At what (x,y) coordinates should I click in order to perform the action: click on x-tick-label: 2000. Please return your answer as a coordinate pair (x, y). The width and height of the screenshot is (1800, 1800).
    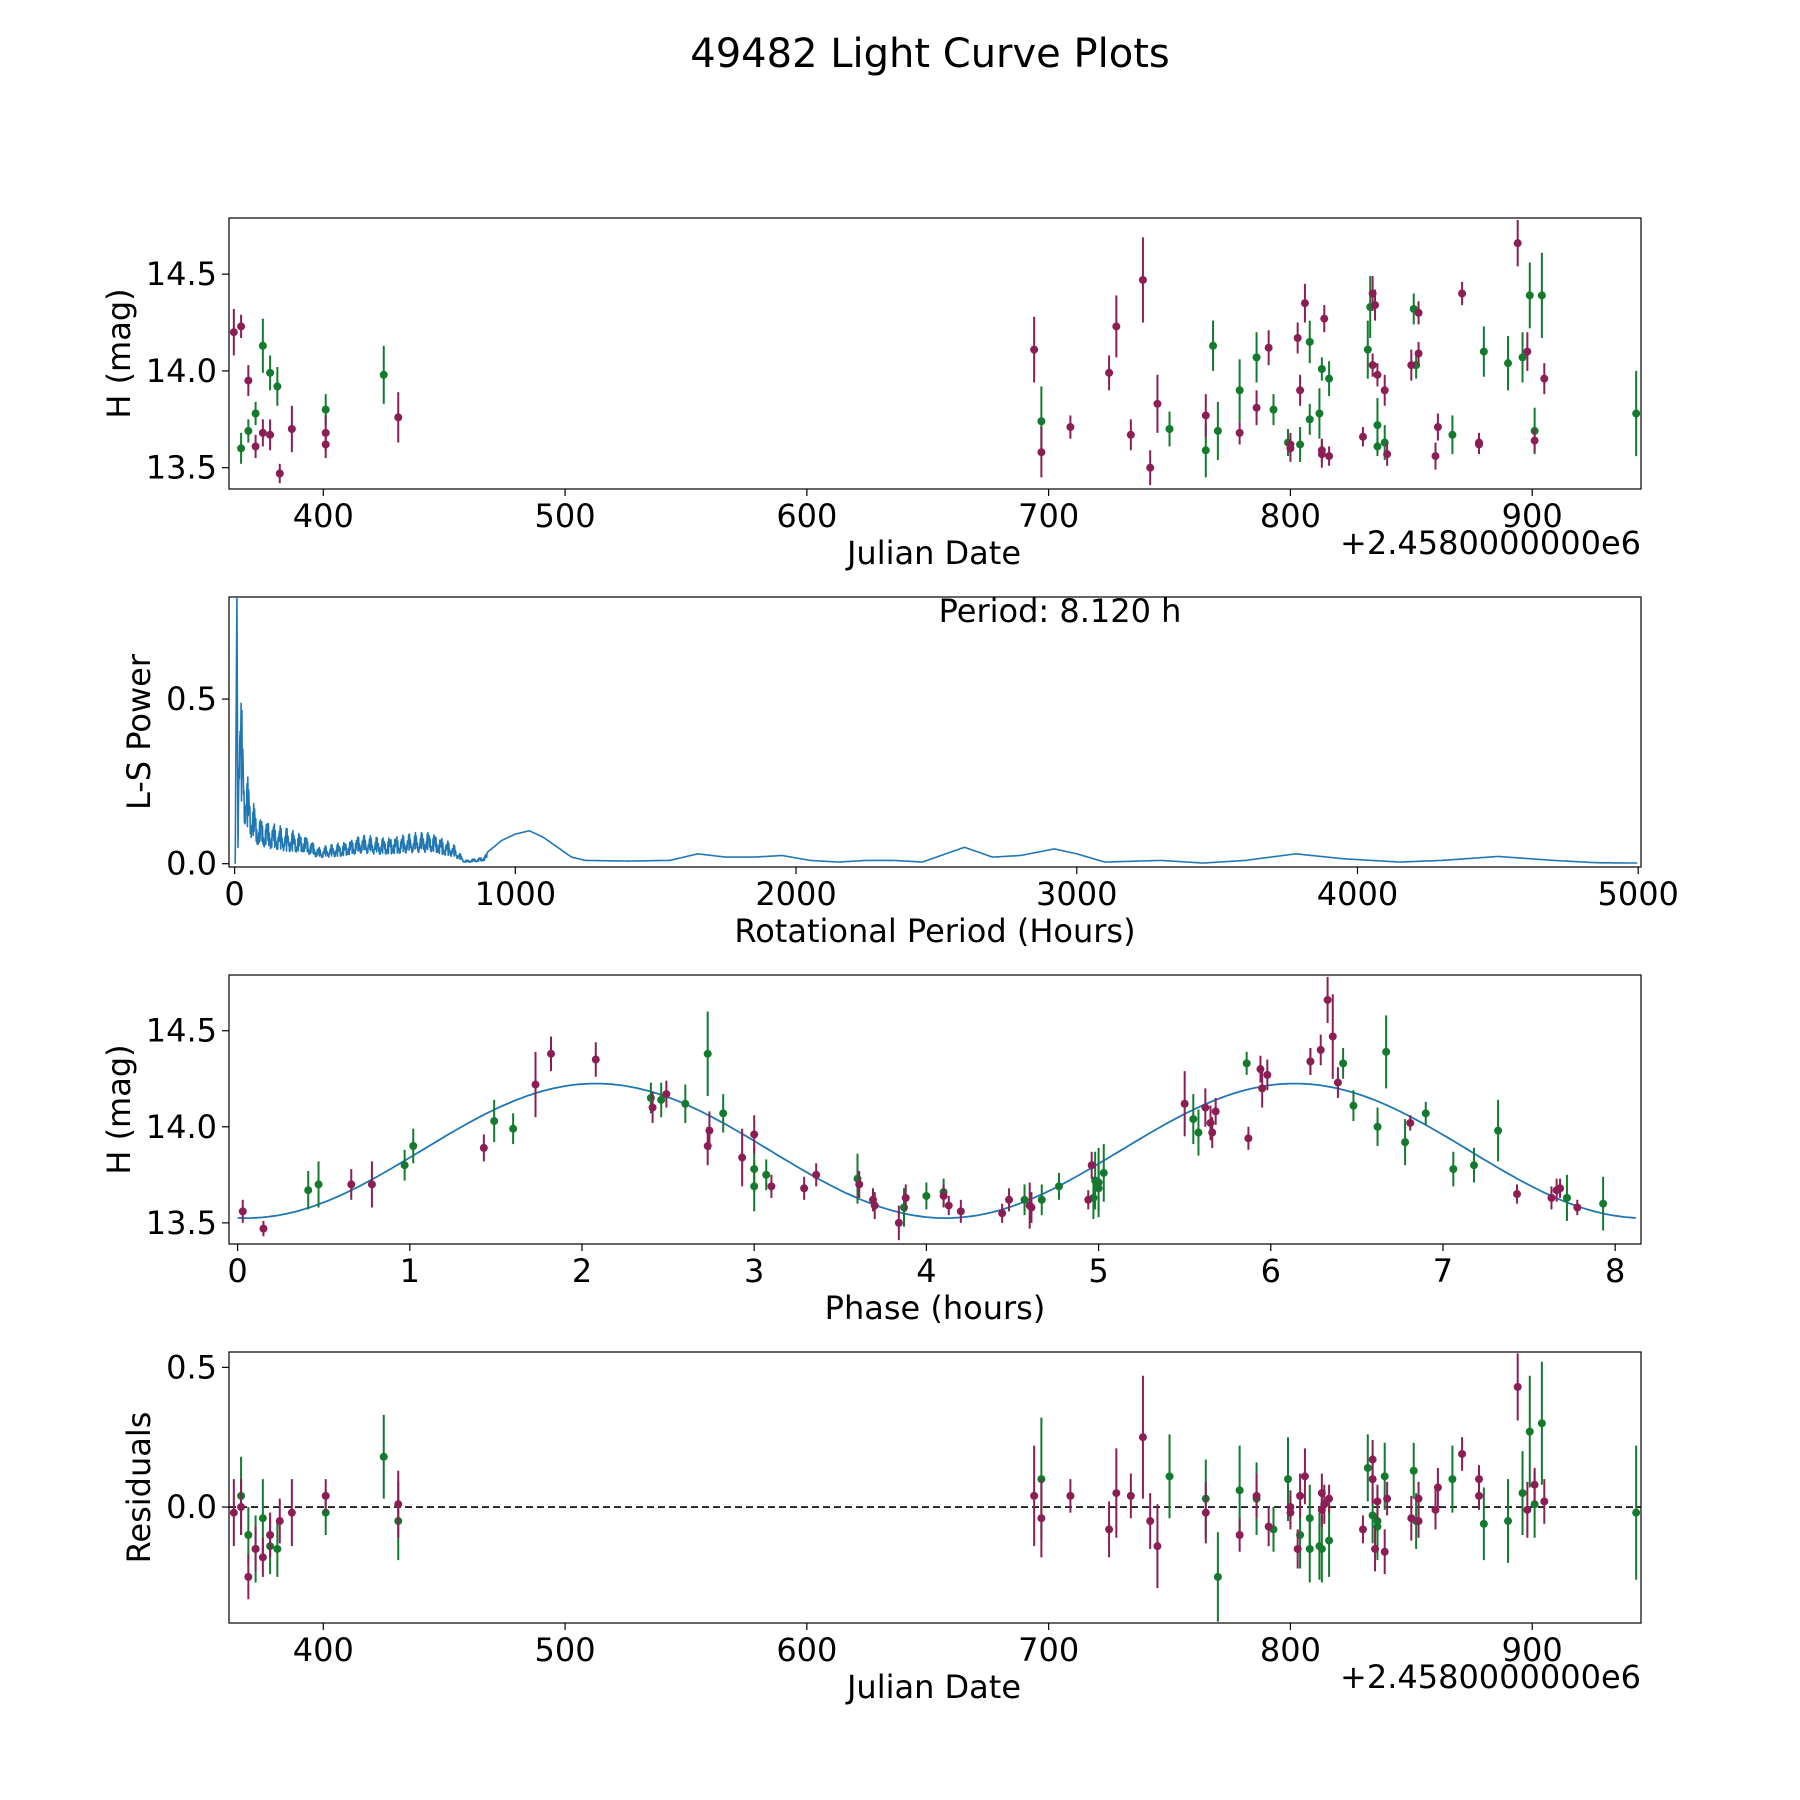
    Looking at the image, I should click on (795, 894).